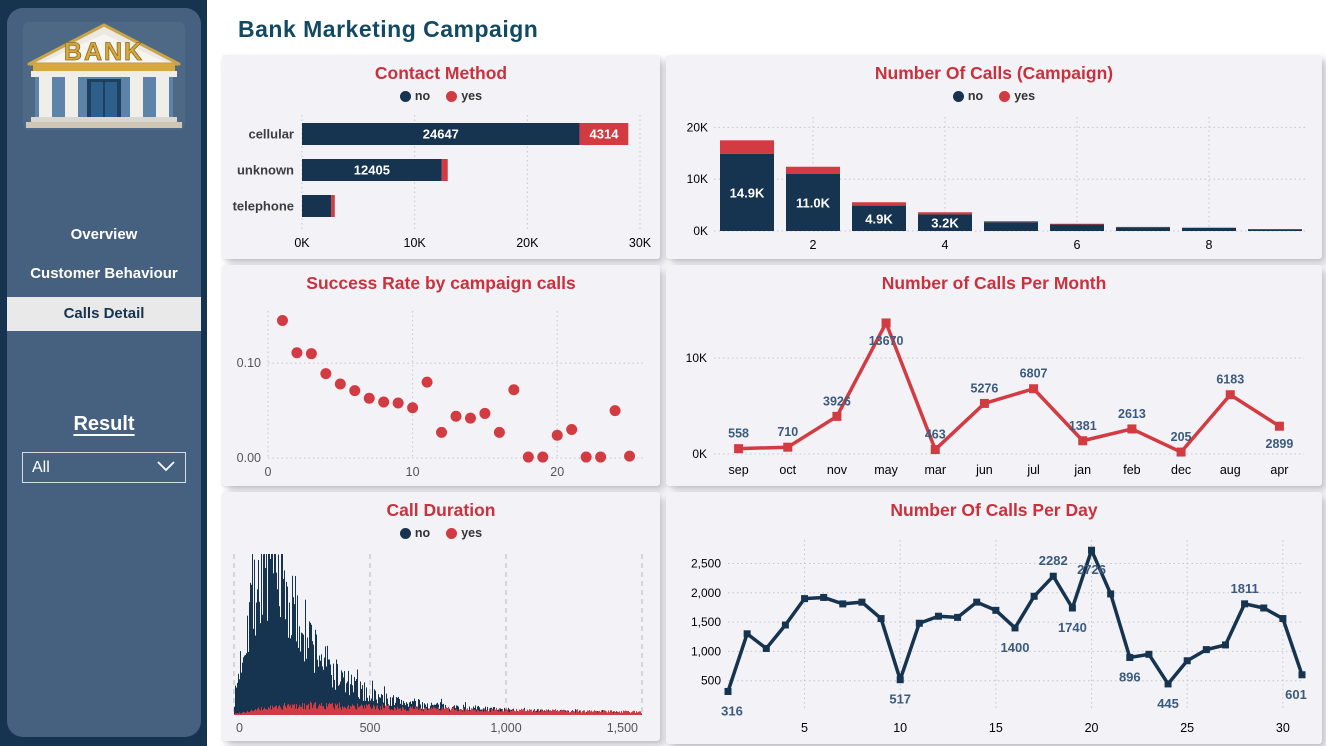 The width and height of the screenshot is (1326, 746). What do you see at coordinates (104, 467) in the screenshot?
I see `result-dropdown: All` at bounding box center [104, 467].